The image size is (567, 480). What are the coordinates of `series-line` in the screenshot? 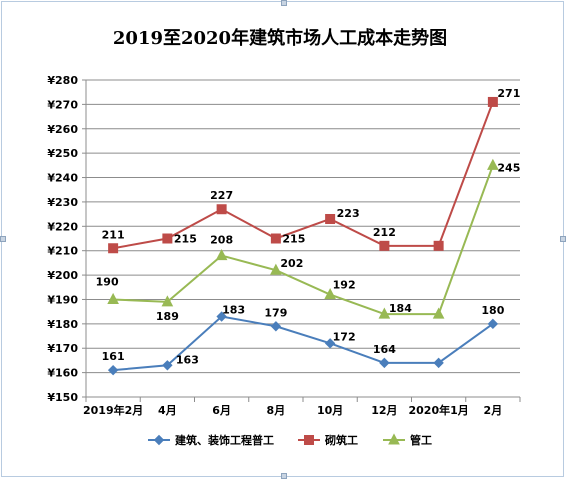 It's located at (303, 343).